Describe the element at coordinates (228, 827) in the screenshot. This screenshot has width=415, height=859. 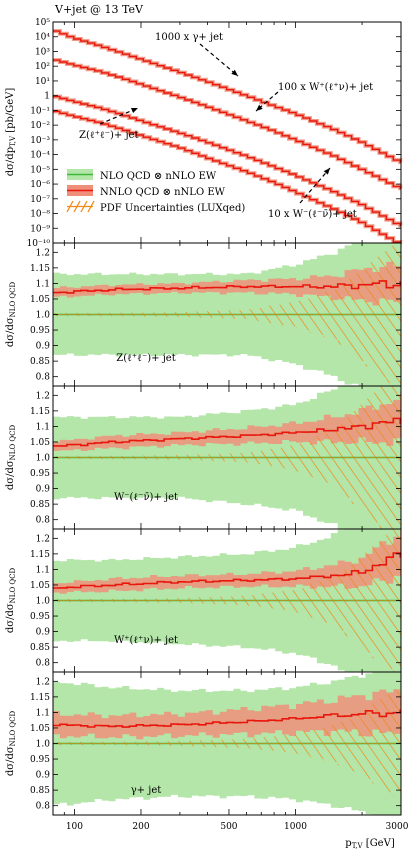
I see `xtick-label: 500` at that location.